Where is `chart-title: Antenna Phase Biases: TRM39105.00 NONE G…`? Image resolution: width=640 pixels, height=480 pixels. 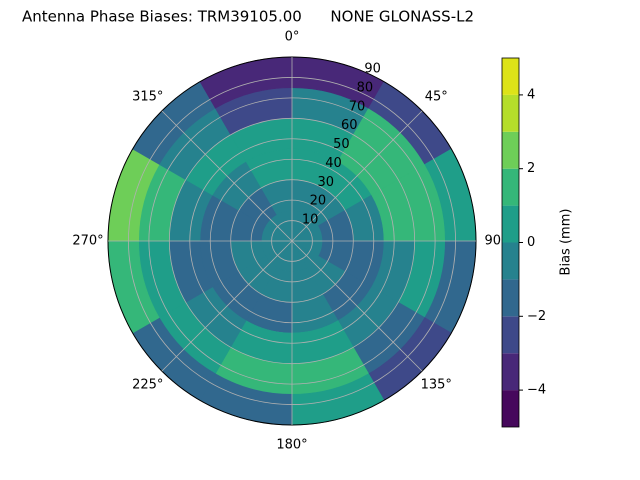 chart-title: Antenna Phase Biases: TRM39105.00 NONE G… is located at coordinates (248, 17).